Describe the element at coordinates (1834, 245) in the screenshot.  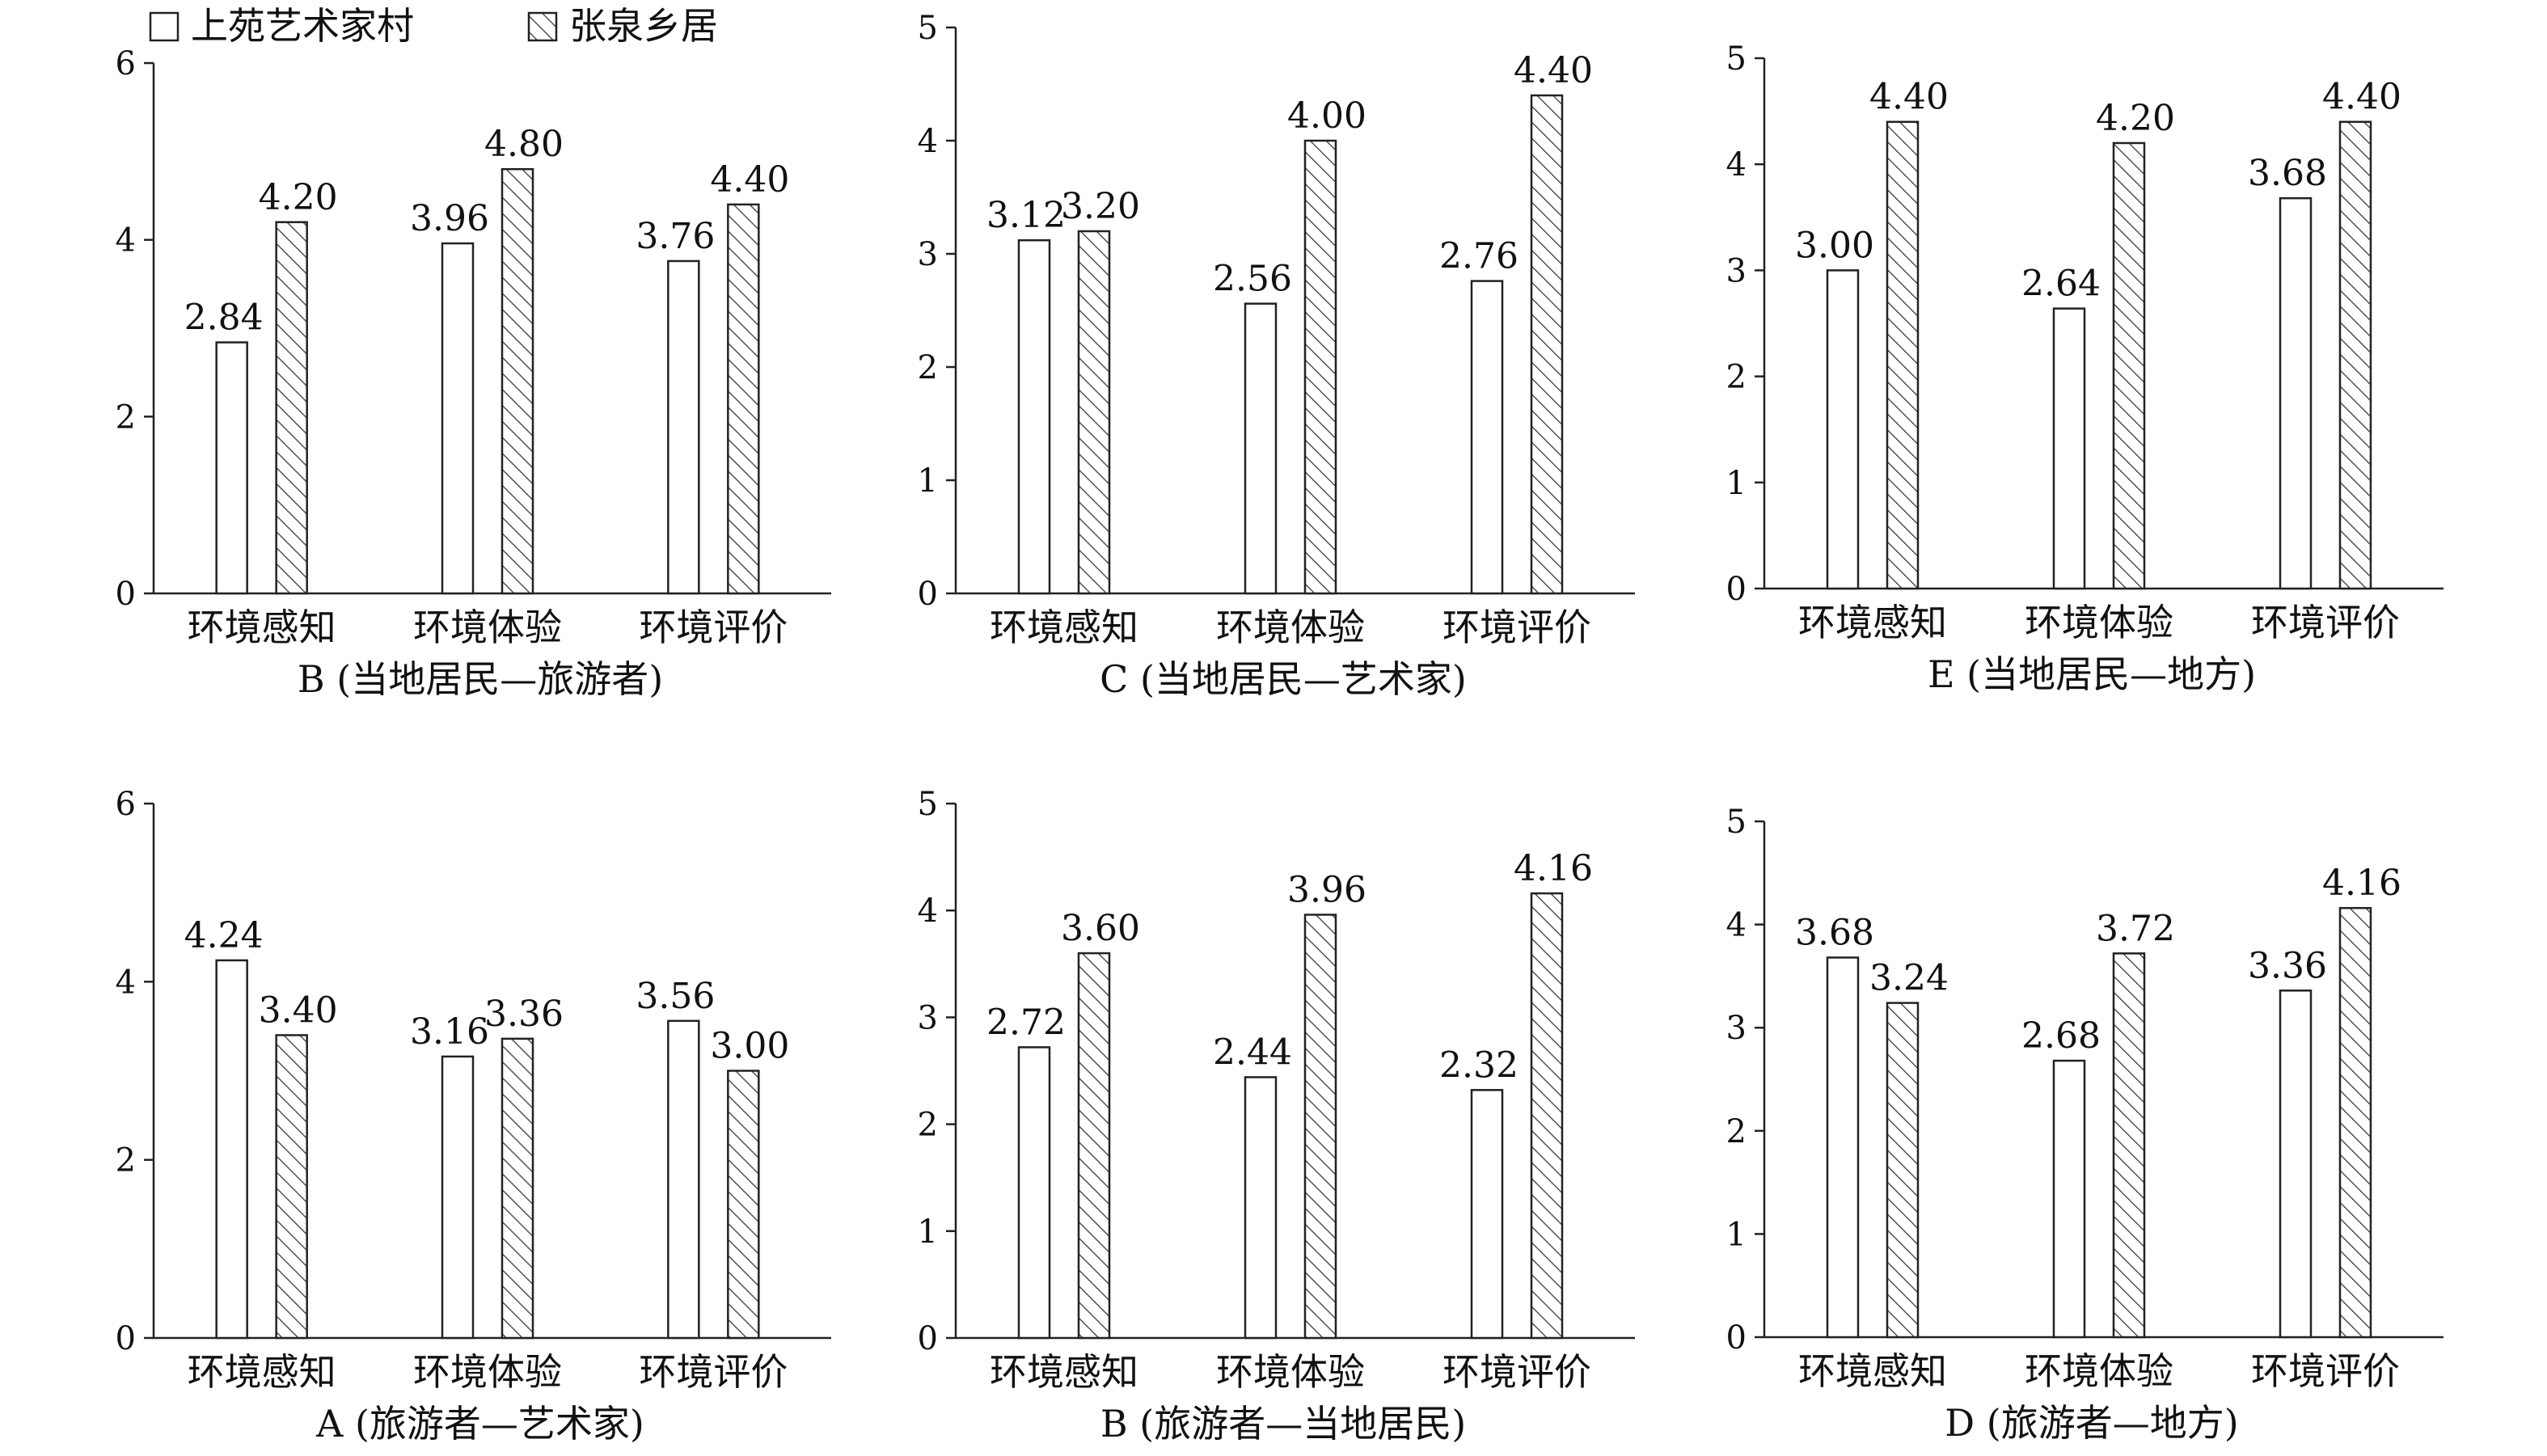
I see `data-label-series1: 3.00` at that location.